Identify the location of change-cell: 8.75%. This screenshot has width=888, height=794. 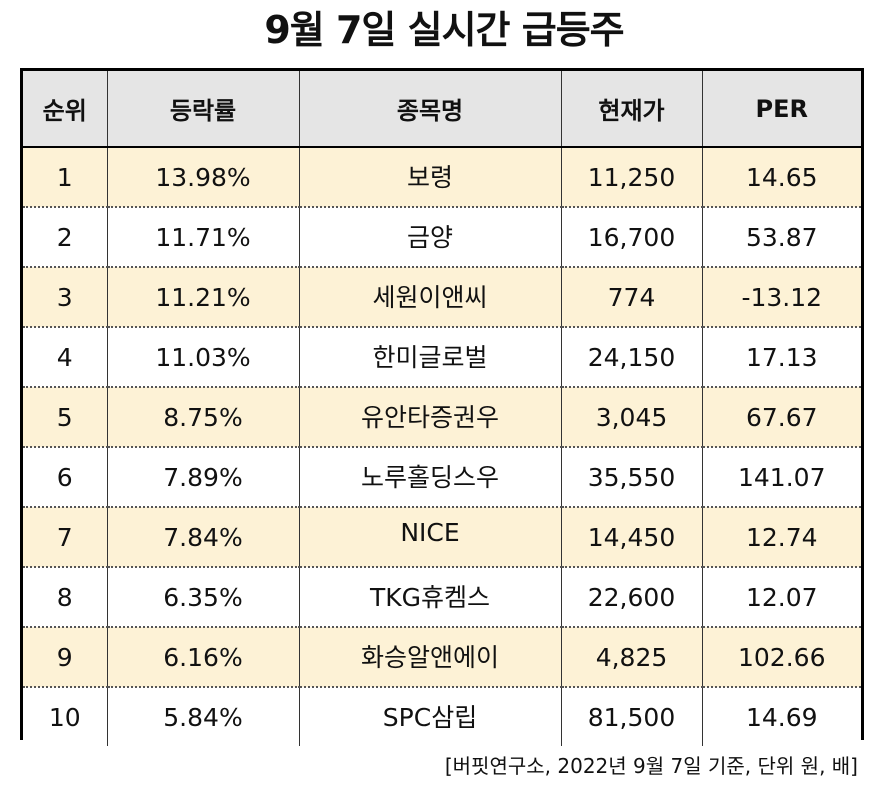
(203, 417).